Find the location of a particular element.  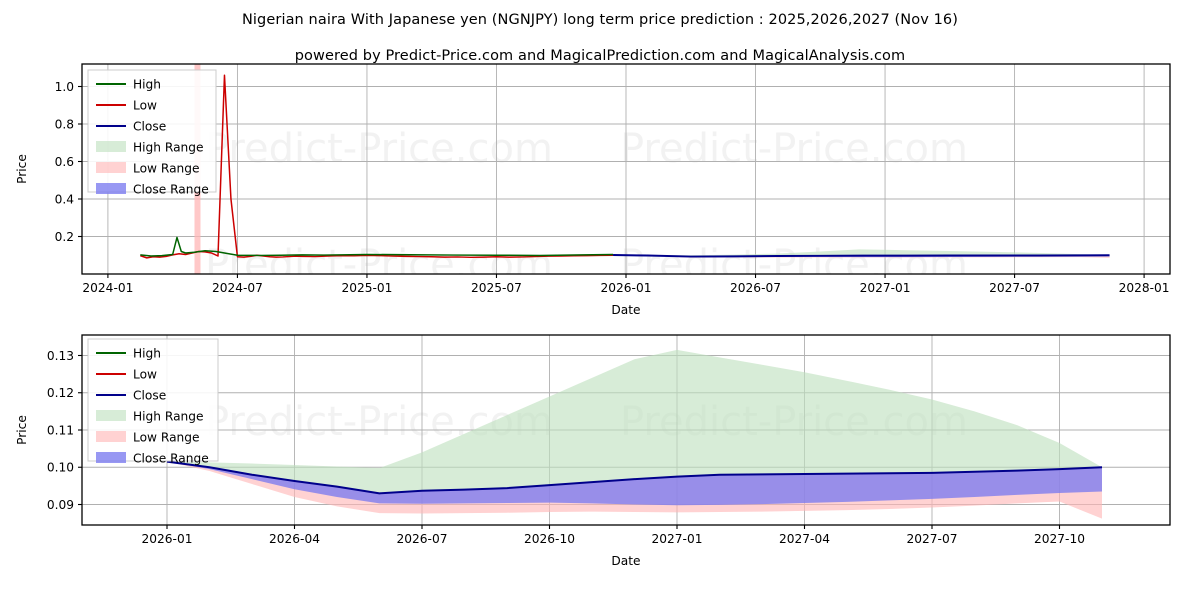

x-tick-label: 2027-10 is located at coordinates (1059, 539).